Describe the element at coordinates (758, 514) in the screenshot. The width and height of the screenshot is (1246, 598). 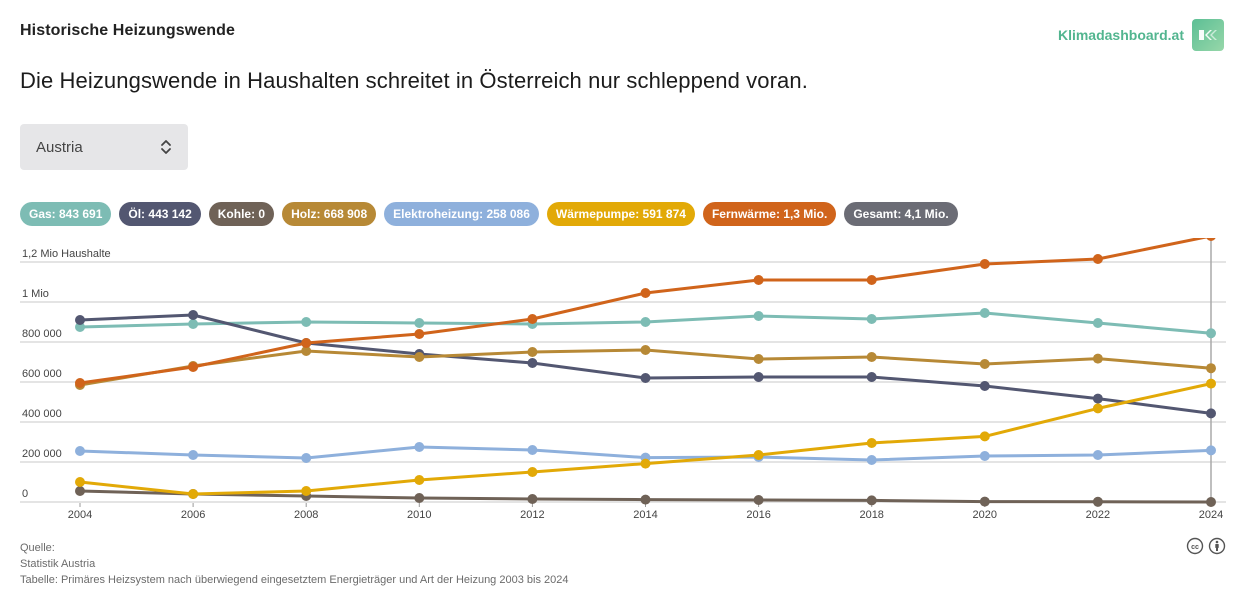
I see `x-tick-label: 2016` at that location.